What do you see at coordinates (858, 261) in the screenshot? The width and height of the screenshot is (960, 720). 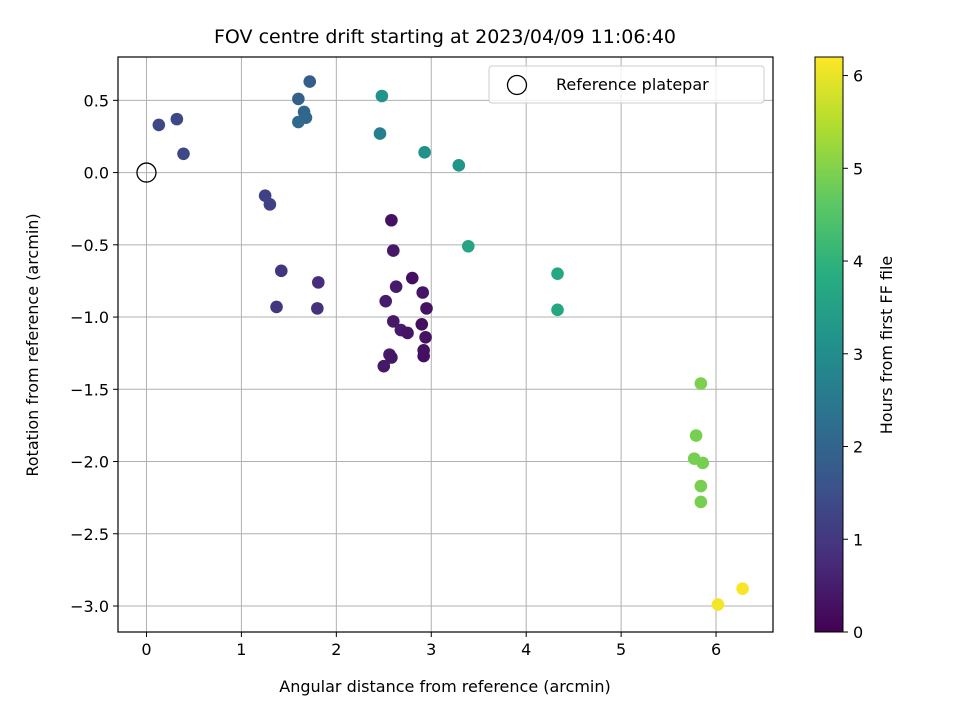 I see `colorbar-tick-label: 4` at bounding box center [858, 261].